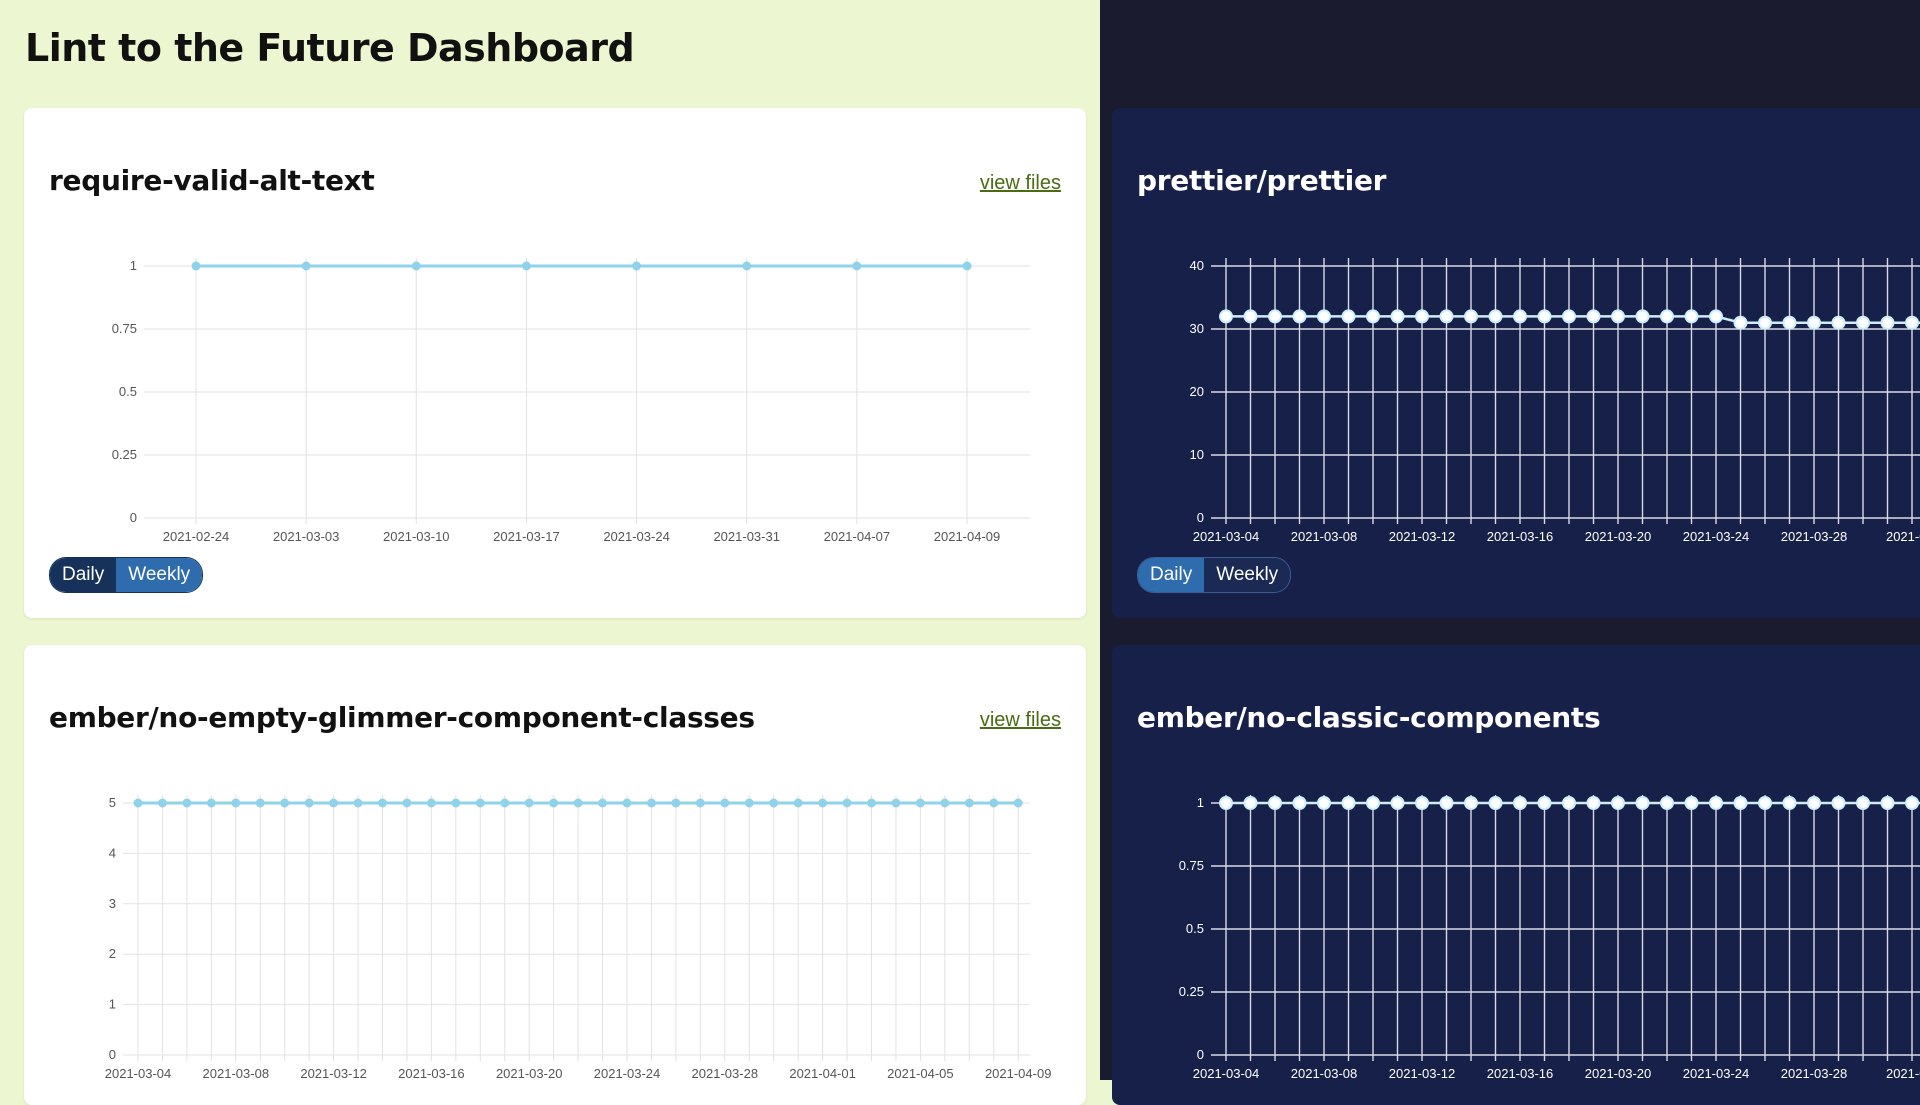 The width and height of the screenshot is (1920, 1105). What do you see at coordinates (112, 953) in the screenshot?
I see `y-tick-label: 2` at bounding box center [112, 953].